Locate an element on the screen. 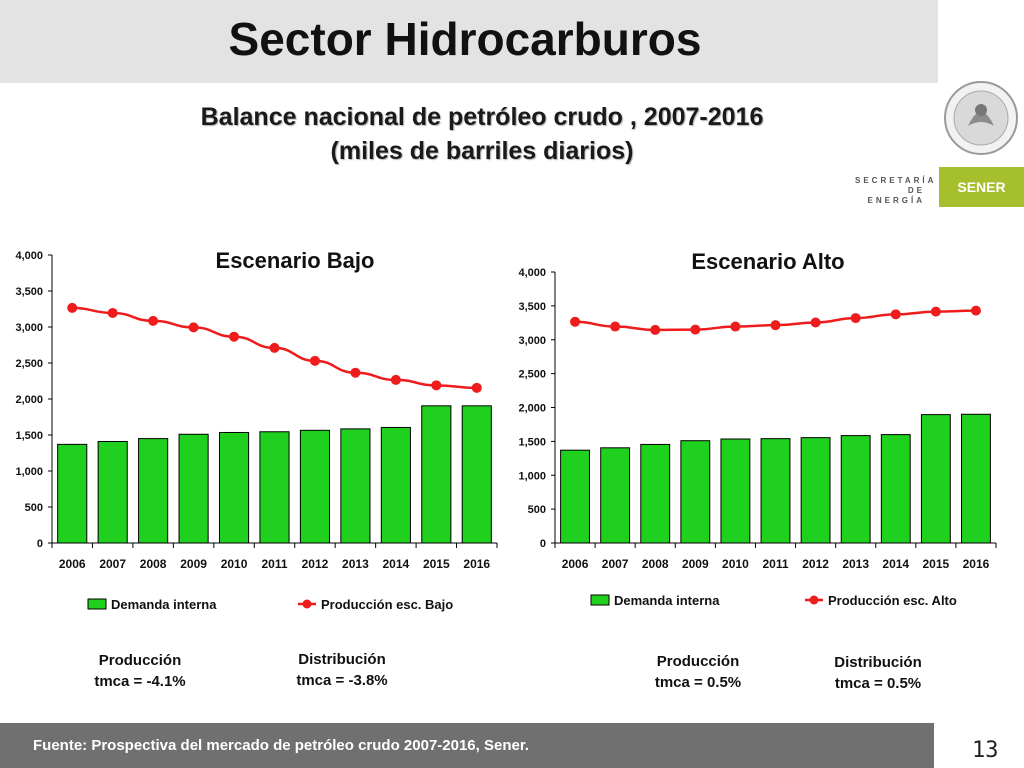 The width and height of the screenshot is (1024, 768). secretaria-de-energia-text: SECRETARÍA DE ENERGÍA is located at coordinates (896, 191).